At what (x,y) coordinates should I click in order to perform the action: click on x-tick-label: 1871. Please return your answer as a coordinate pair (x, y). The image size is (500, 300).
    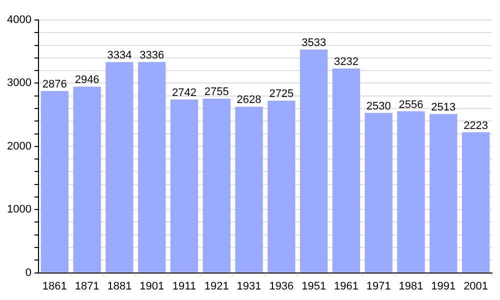
    Looking at the image, I should click on (87, 286).